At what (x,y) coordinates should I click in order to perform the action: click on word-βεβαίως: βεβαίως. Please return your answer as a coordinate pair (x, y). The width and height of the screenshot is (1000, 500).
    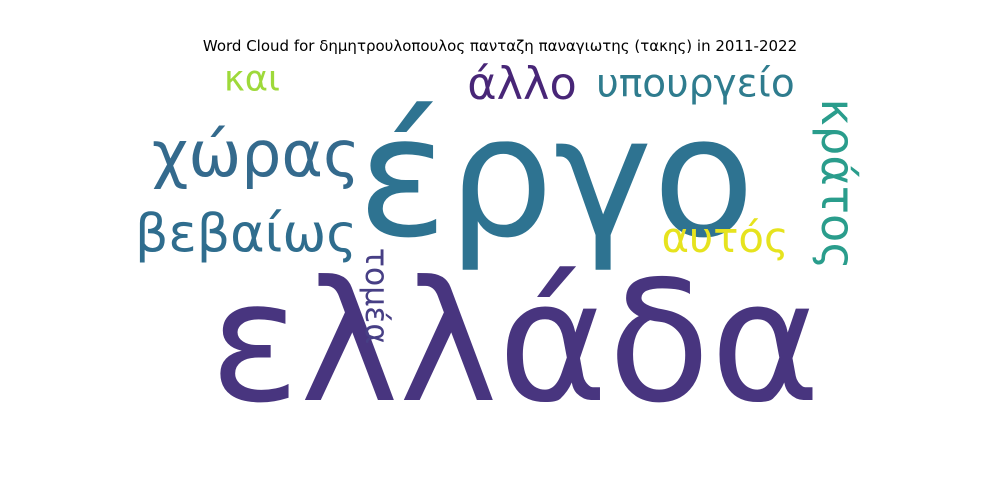
    Looking at the image, I should click on (246, 234).